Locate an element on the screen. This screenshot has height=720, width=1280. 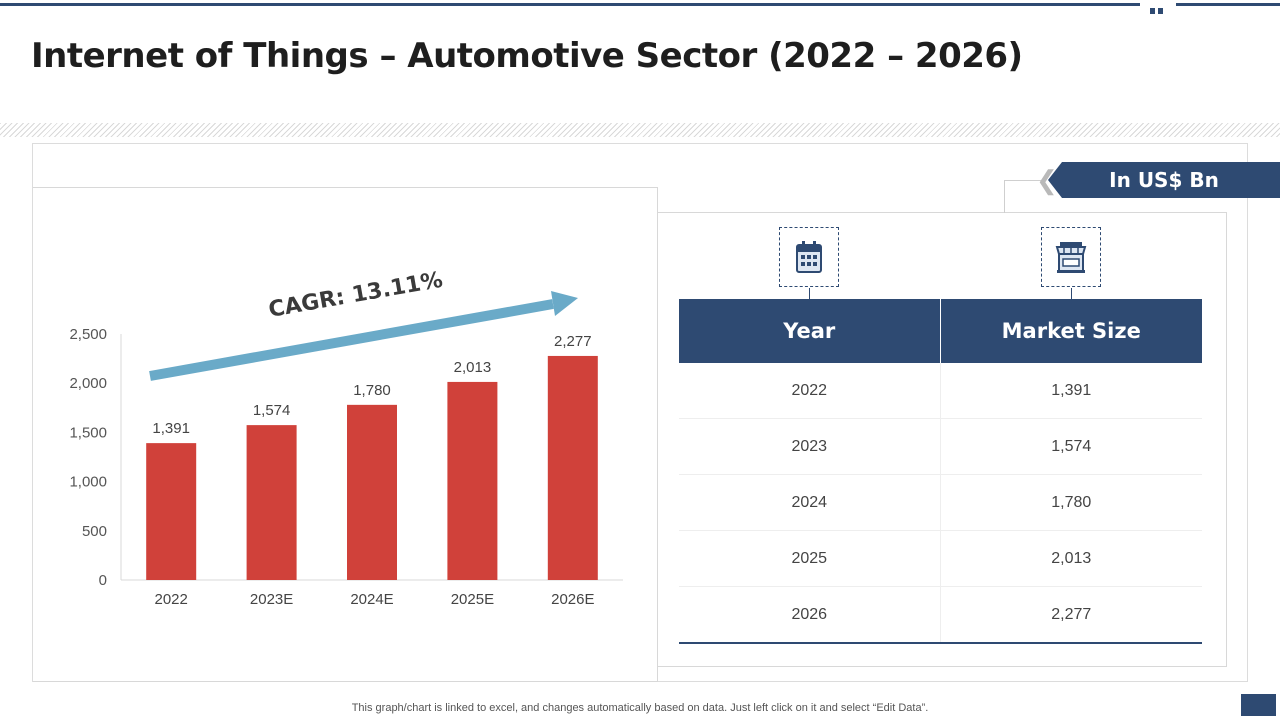
y-tick-label: 1,500 is located at coordinates (88, 432).